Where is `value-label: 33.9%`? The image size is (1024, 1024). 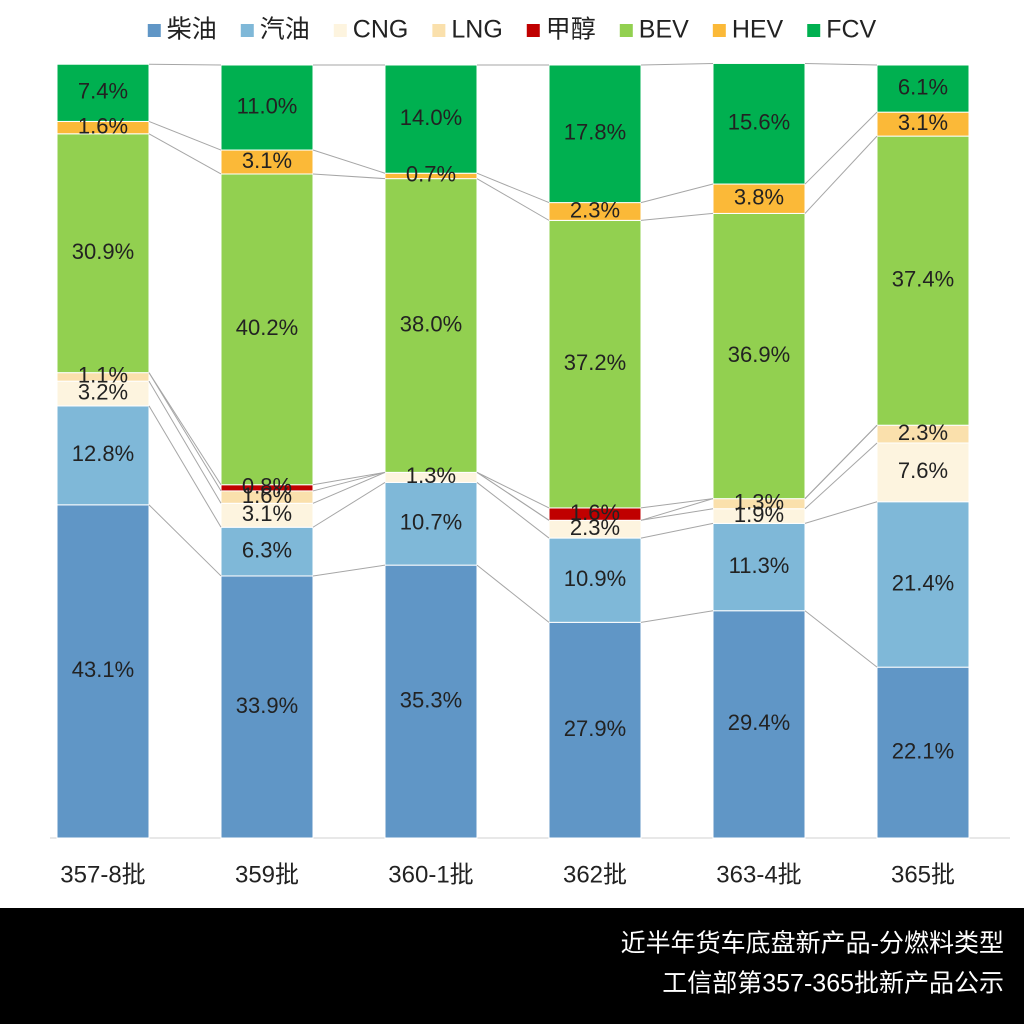 value-label: 33.9% is located at coordinates (267, 705).